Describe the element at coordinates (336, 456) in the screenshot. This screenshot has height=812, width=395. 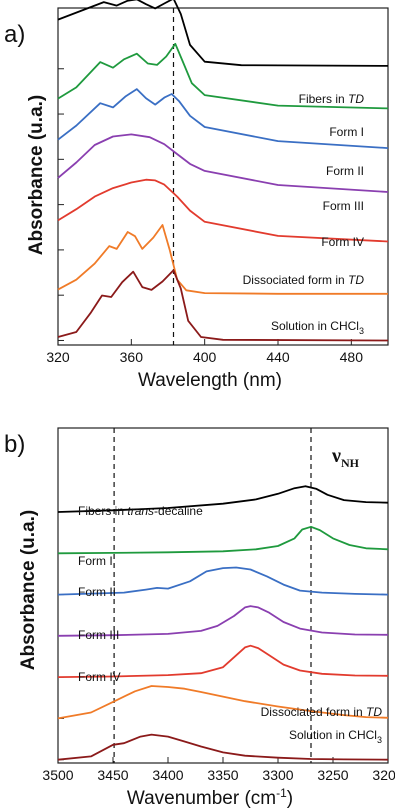
I see `nu-symbol: ν` at that location.